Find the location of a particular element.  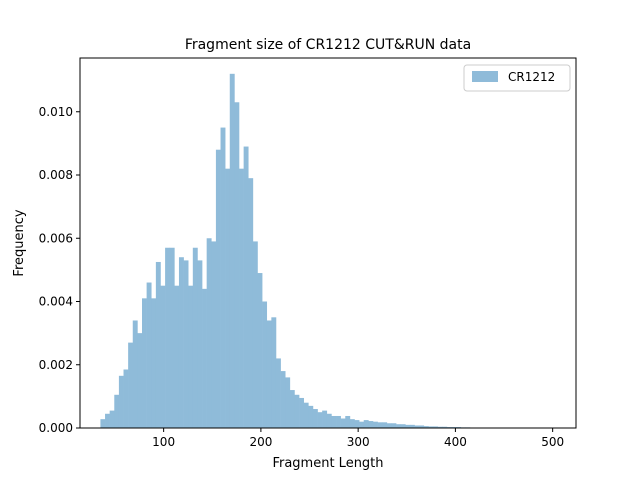

y-tick-label: 0.004 is located at coordinates (56, 302).